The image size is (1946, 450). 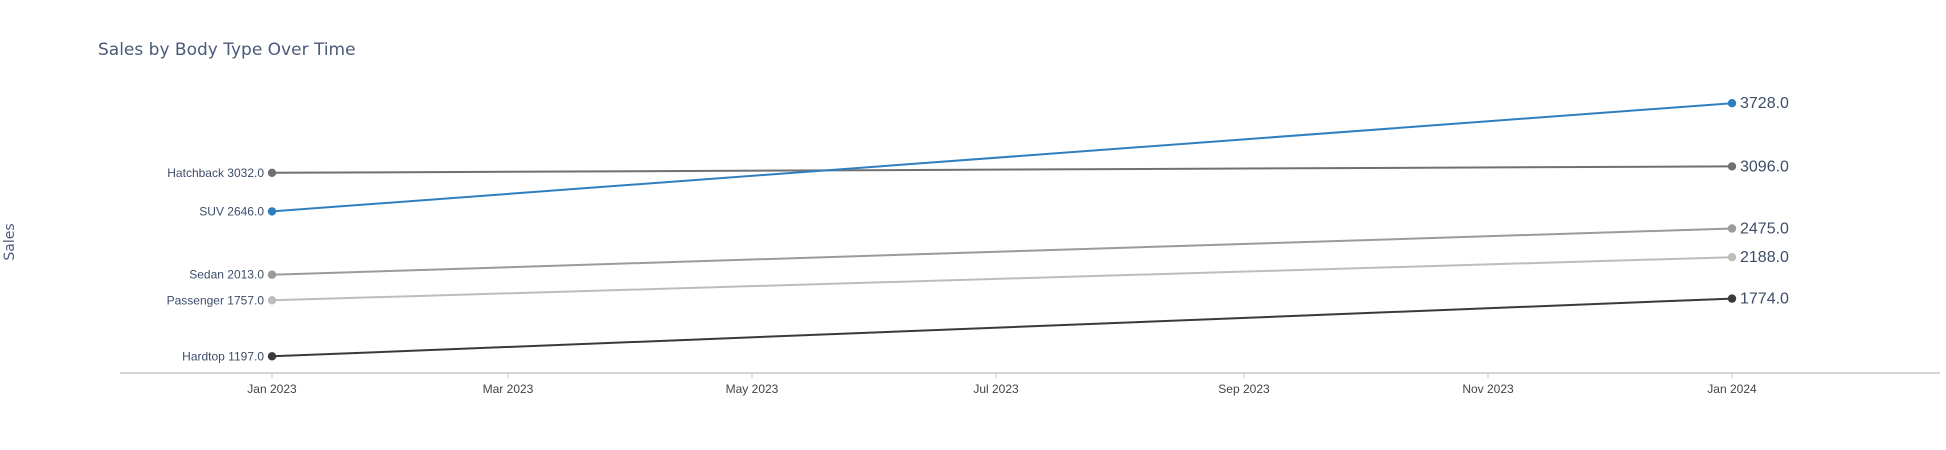 I want to click on series-line-hatchback, so click(x=1002, y=169).